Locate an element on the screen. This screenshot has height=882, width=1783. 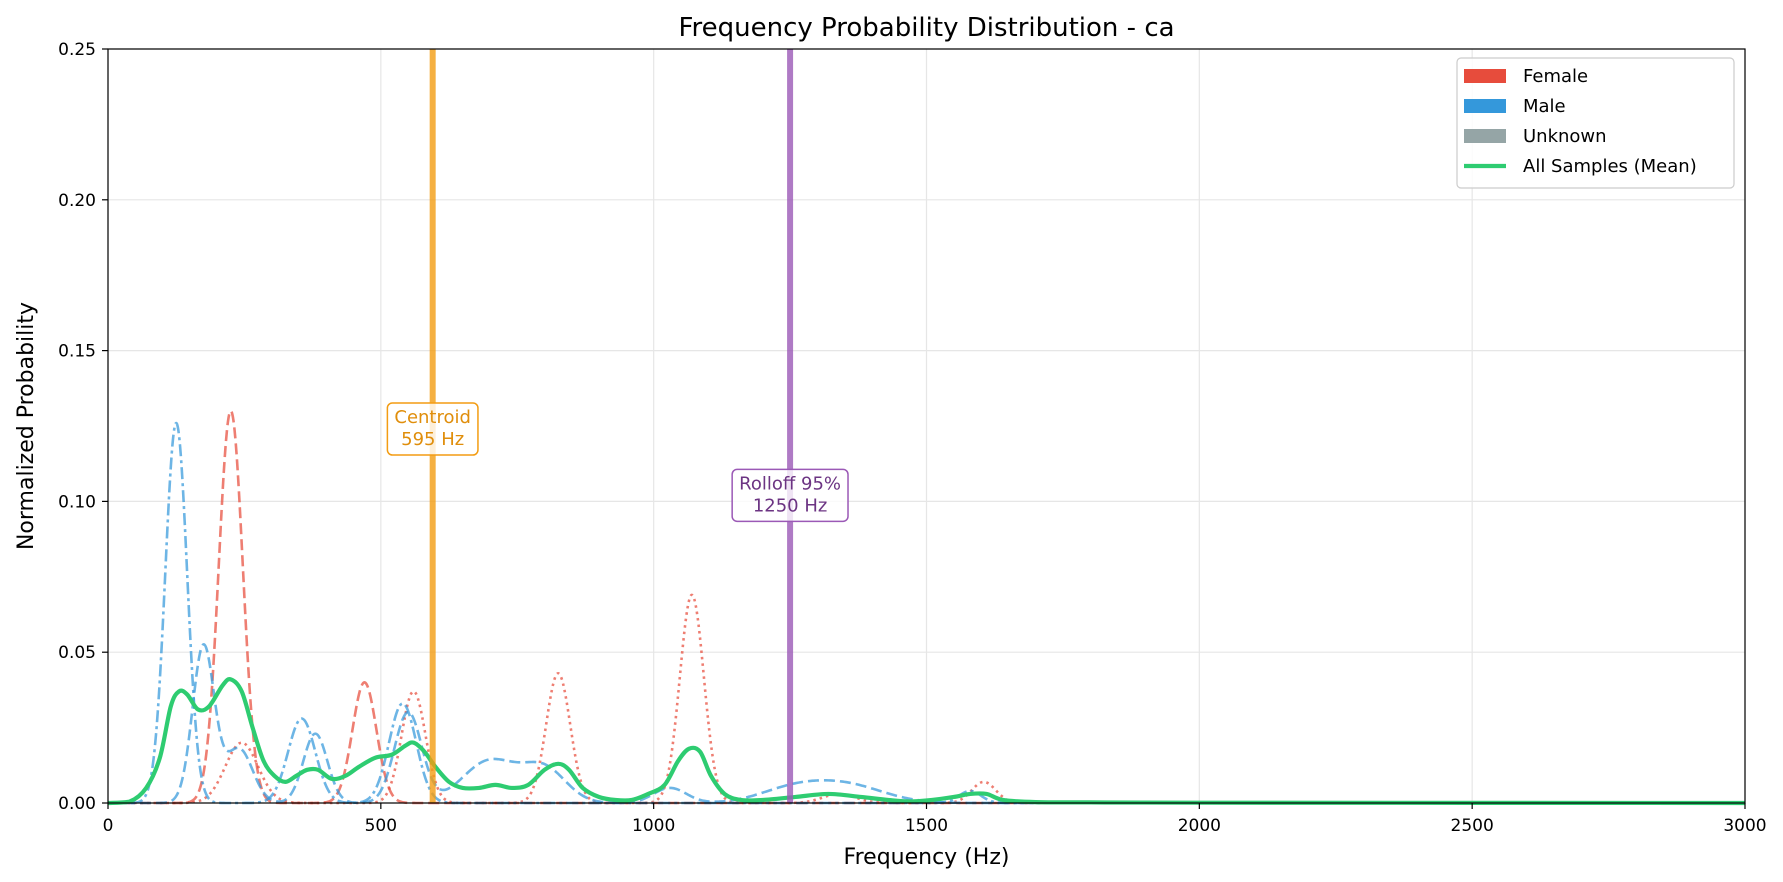
y-tick-label: 0.00 is located at coordinates (77, 804).